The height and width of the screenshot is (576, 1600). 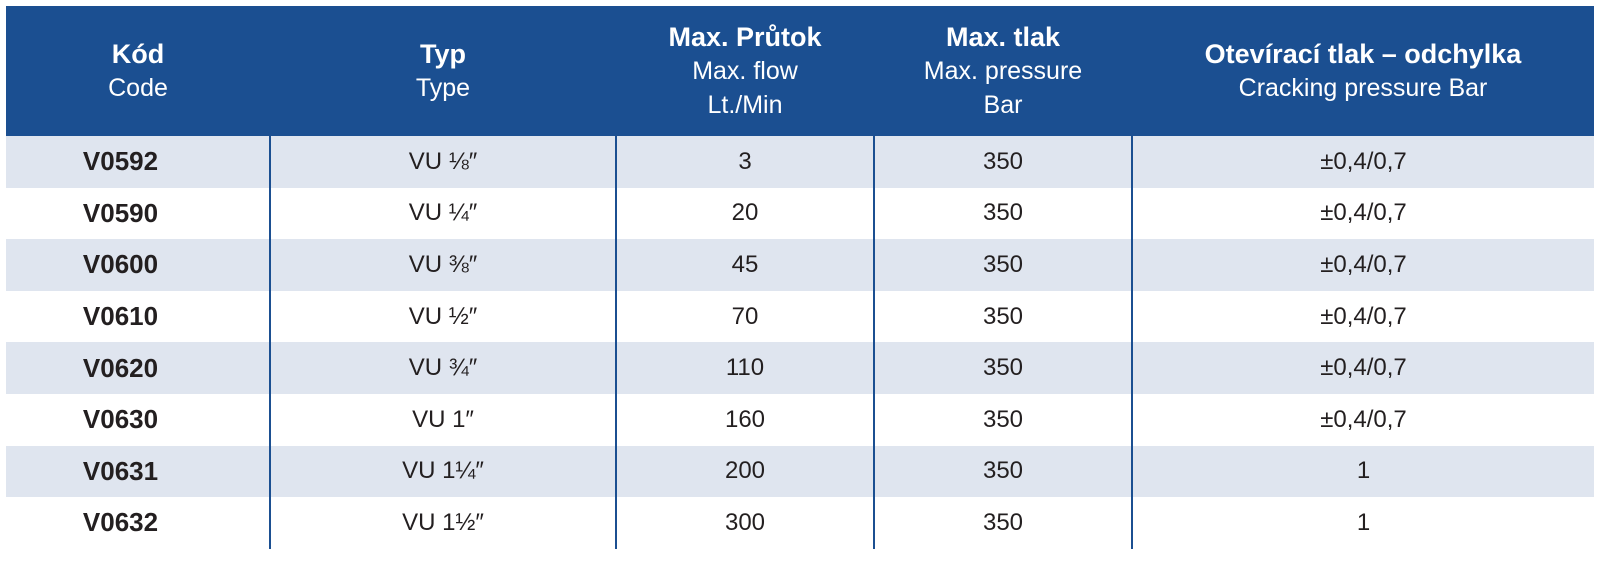 I want to click on table-row: V0600 VU ⅜″ 45 350 ±0,4/0,7, so click(x=800, y=265).